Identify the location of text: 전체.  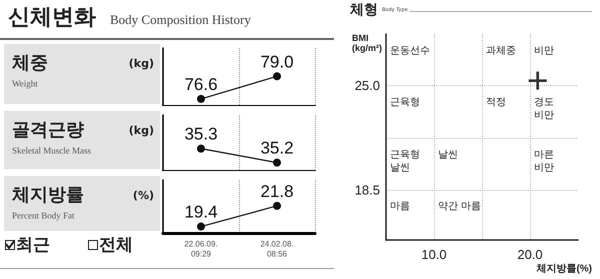
(116, 245).